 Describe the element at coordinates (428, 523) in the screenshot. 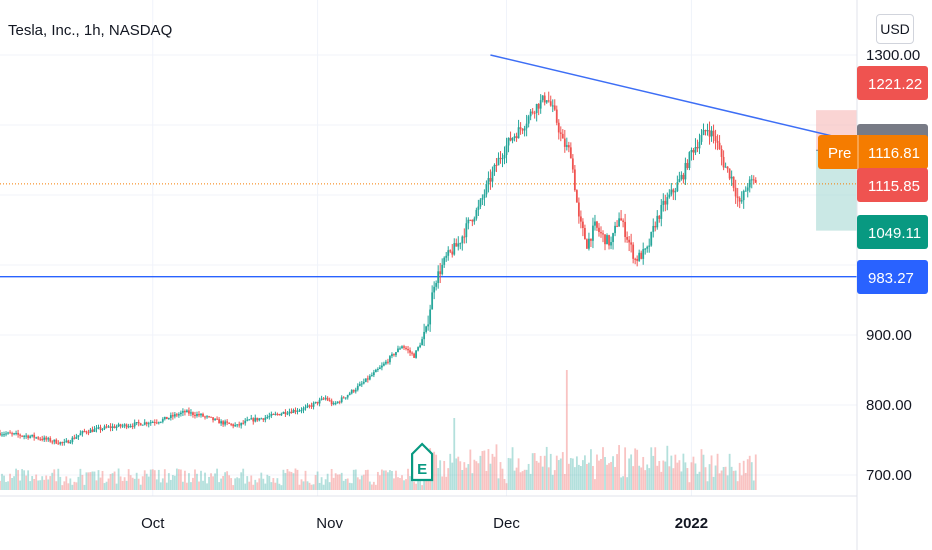

I see `time-axis-panel` at that location.